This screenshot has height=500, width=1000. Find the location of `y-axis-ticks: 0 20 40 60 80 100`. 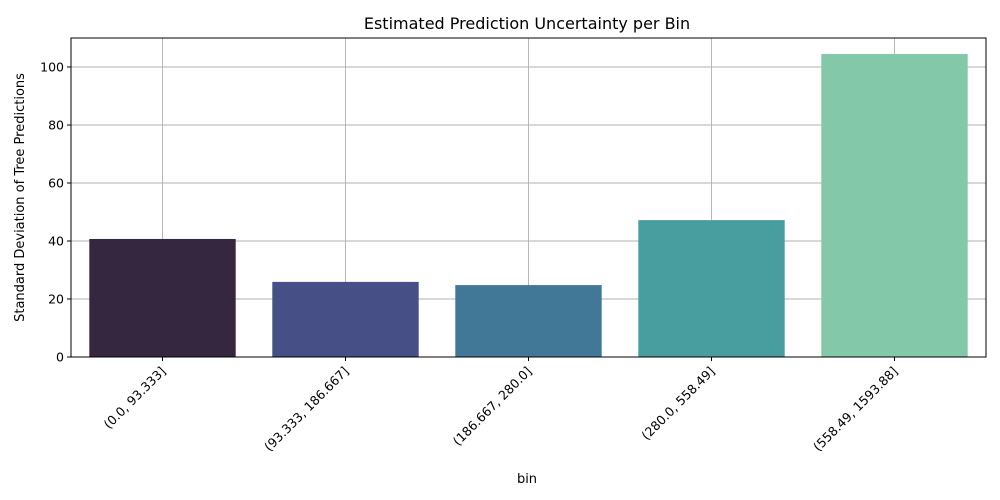

y-axis-ticks: 0 20 40 60 80 100 is located at coordinates (55, 212).